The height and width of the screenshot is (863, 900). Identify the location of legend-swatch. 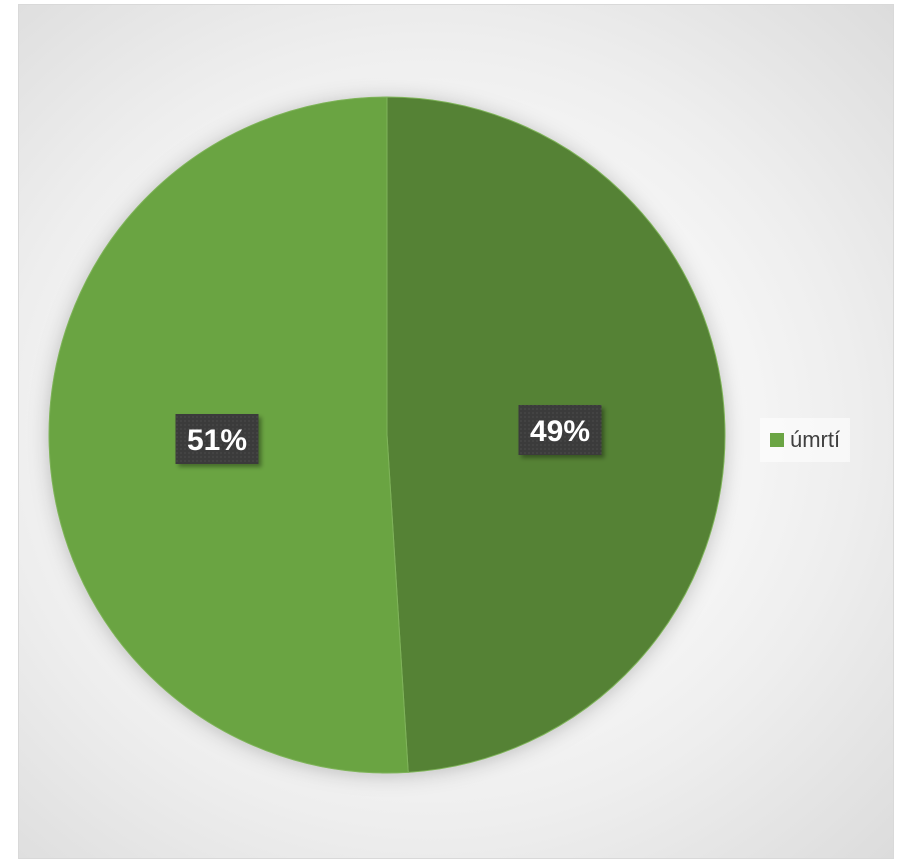
(777, 440).